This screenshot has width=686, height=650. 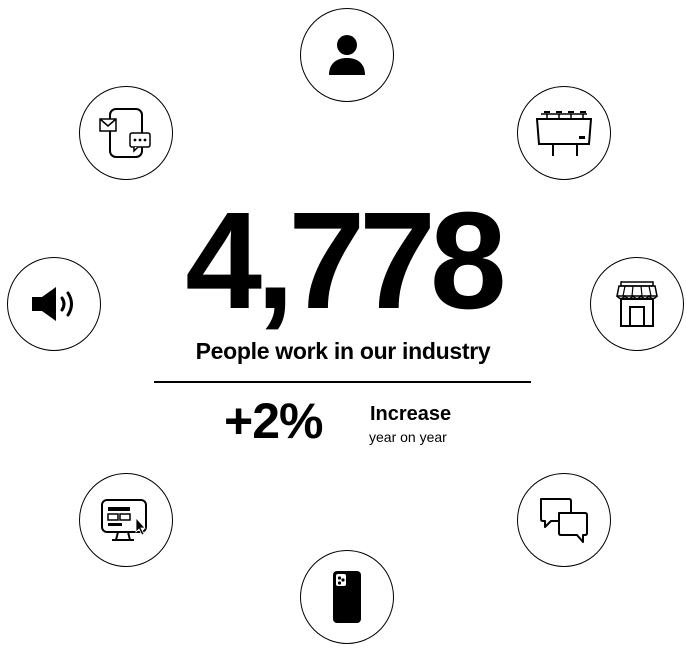 I want to click on chat-circle, so click(x=564, y=520).